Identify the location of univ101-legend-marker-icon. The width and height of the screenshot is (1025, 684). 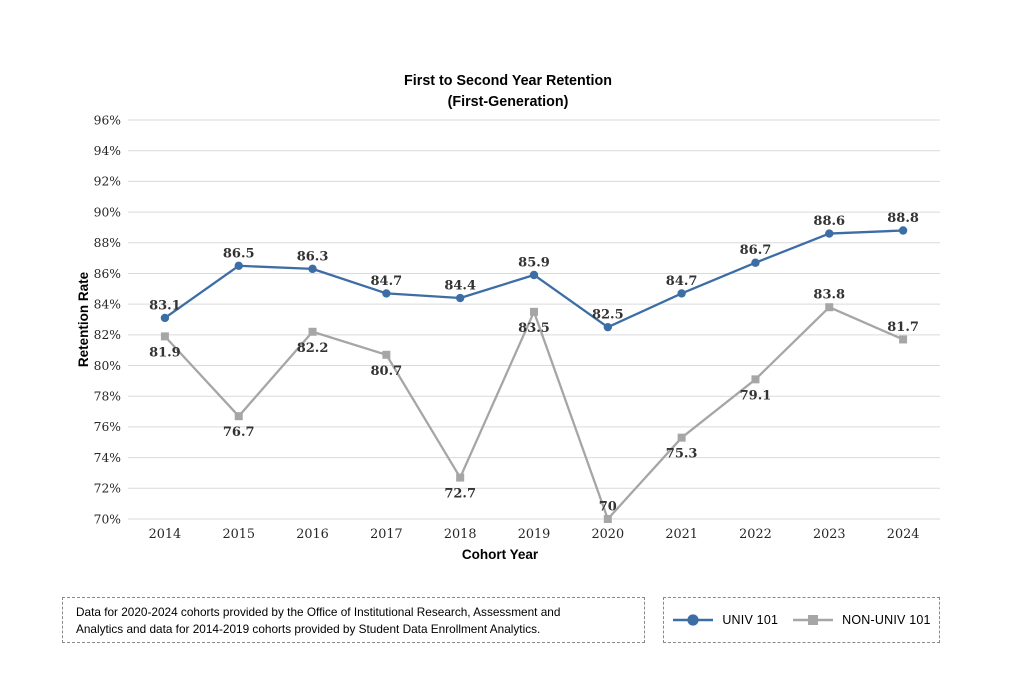
(693, 620).